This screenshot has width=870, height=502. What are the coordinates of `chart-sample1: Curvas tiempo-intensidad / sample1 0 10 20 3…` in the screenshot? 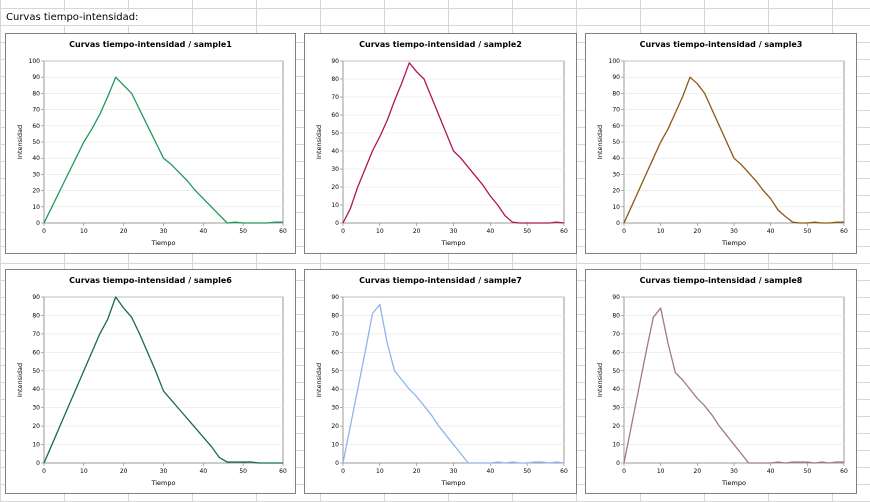 It's located at (150, 143).